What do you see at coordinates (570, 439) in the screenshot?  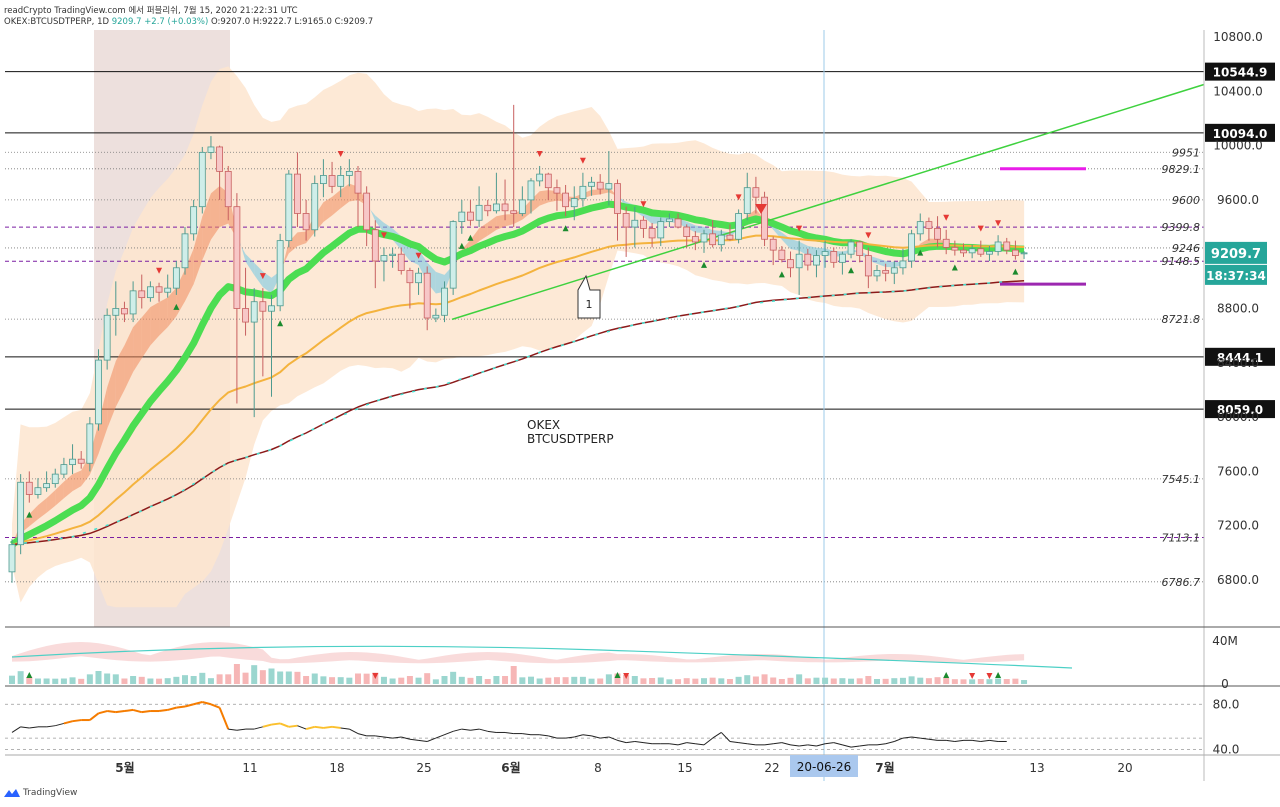 I see `watermark-symbol: BTCUSDTPERP` at bounding box center [570, 439].